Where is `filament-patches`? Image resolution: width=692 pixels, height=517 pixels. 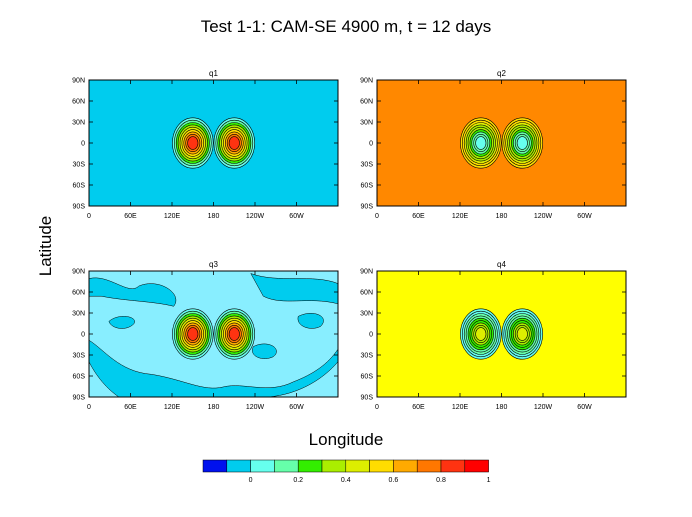 filament-patches is located at coordinates (213, 335).